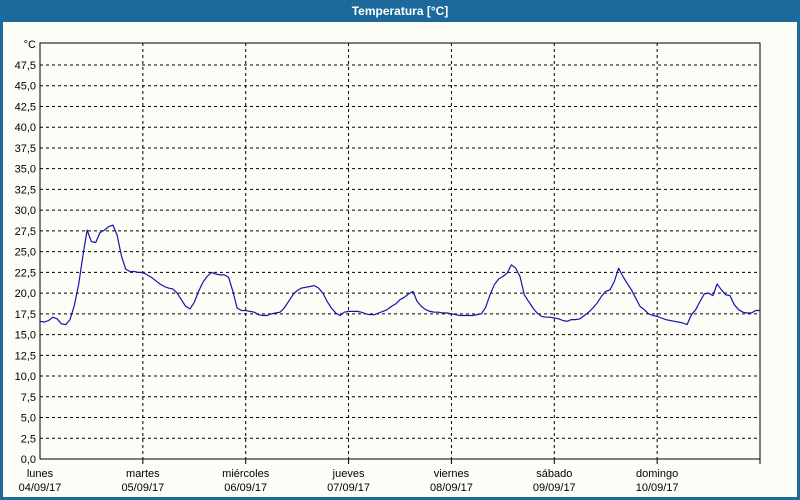 This screenshot has width=800, height=500. I want to click on x-axis-day-label: viernes, so click(452, 474).